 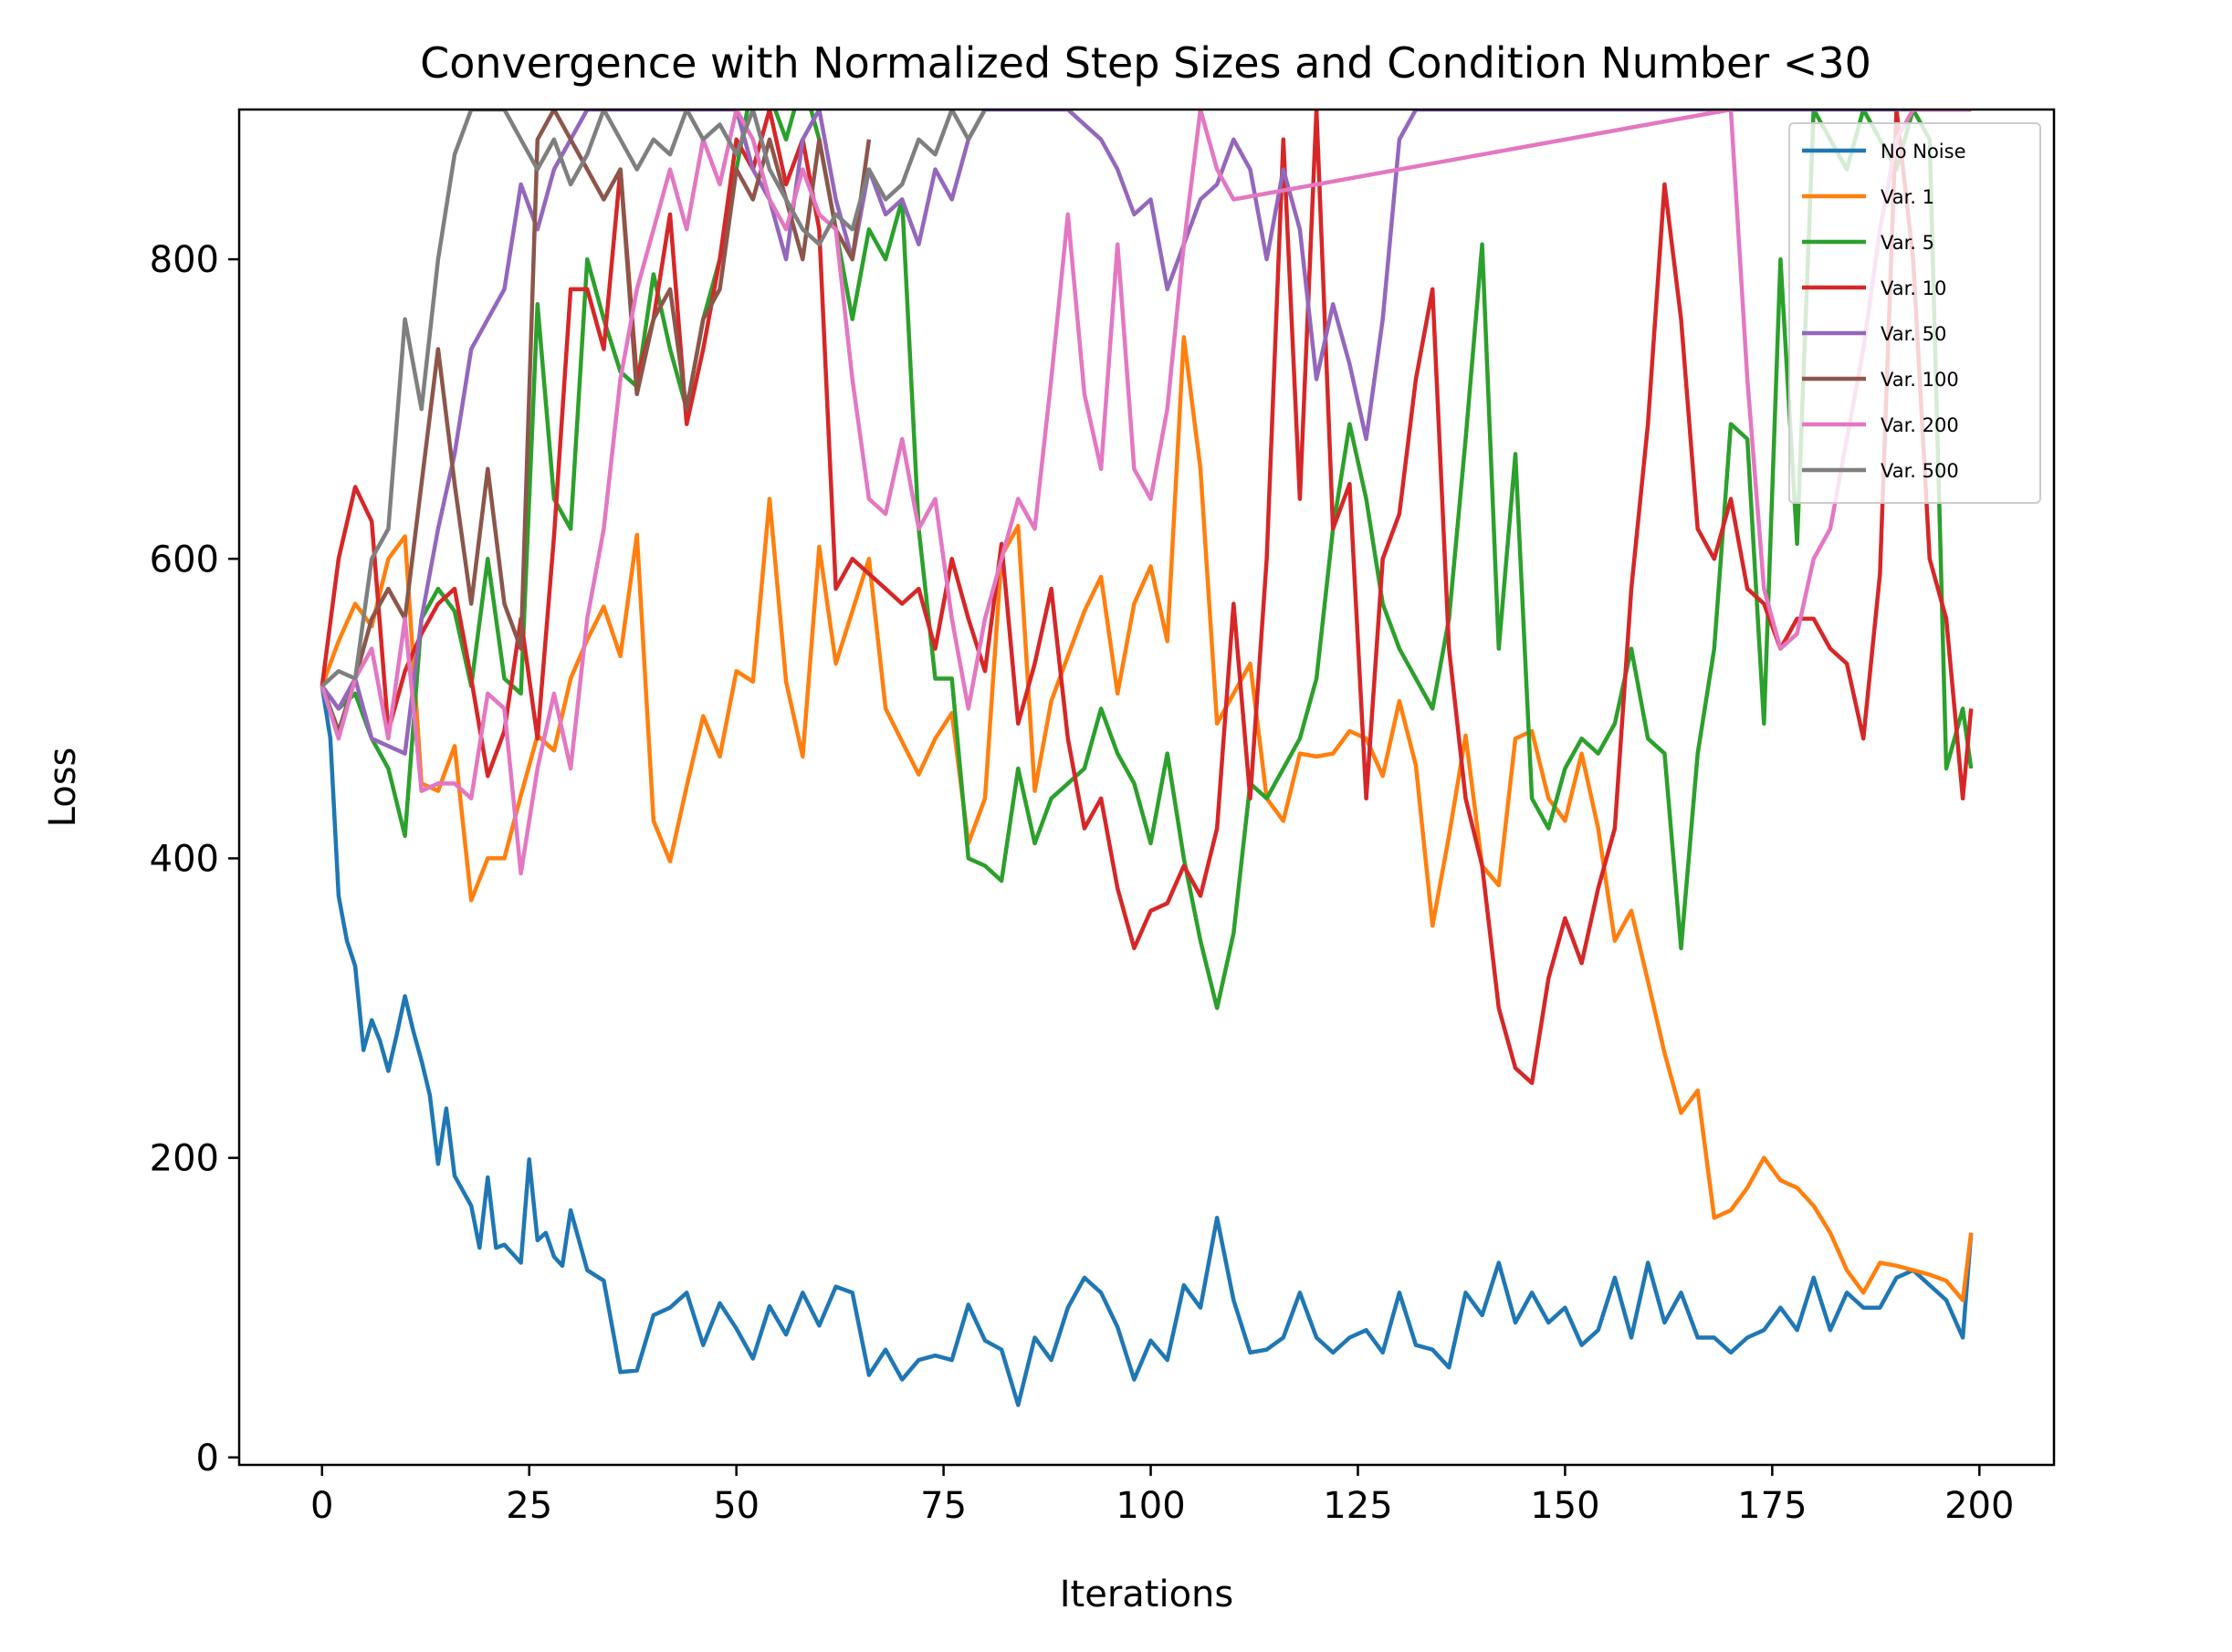 I want to click on x-tick-label: 125, so click(x=1357, y=1506).